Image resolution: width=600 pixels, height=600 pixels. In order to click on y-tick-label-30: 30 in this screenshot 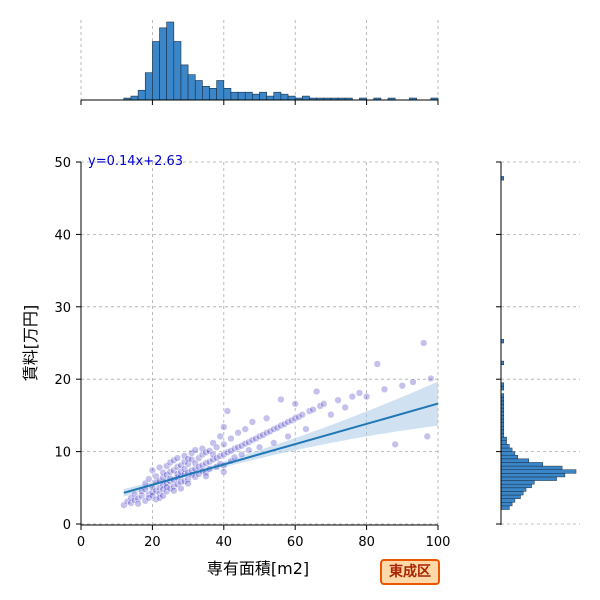, I will do `click(62, 308)`.